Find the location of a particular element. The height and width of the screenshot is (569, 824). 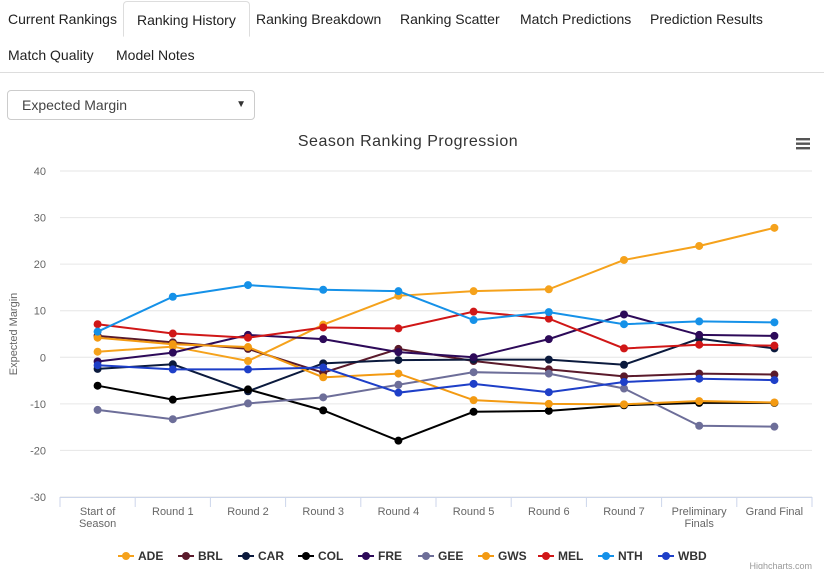

legend-item: MEL is located at coordinates (560, 556).